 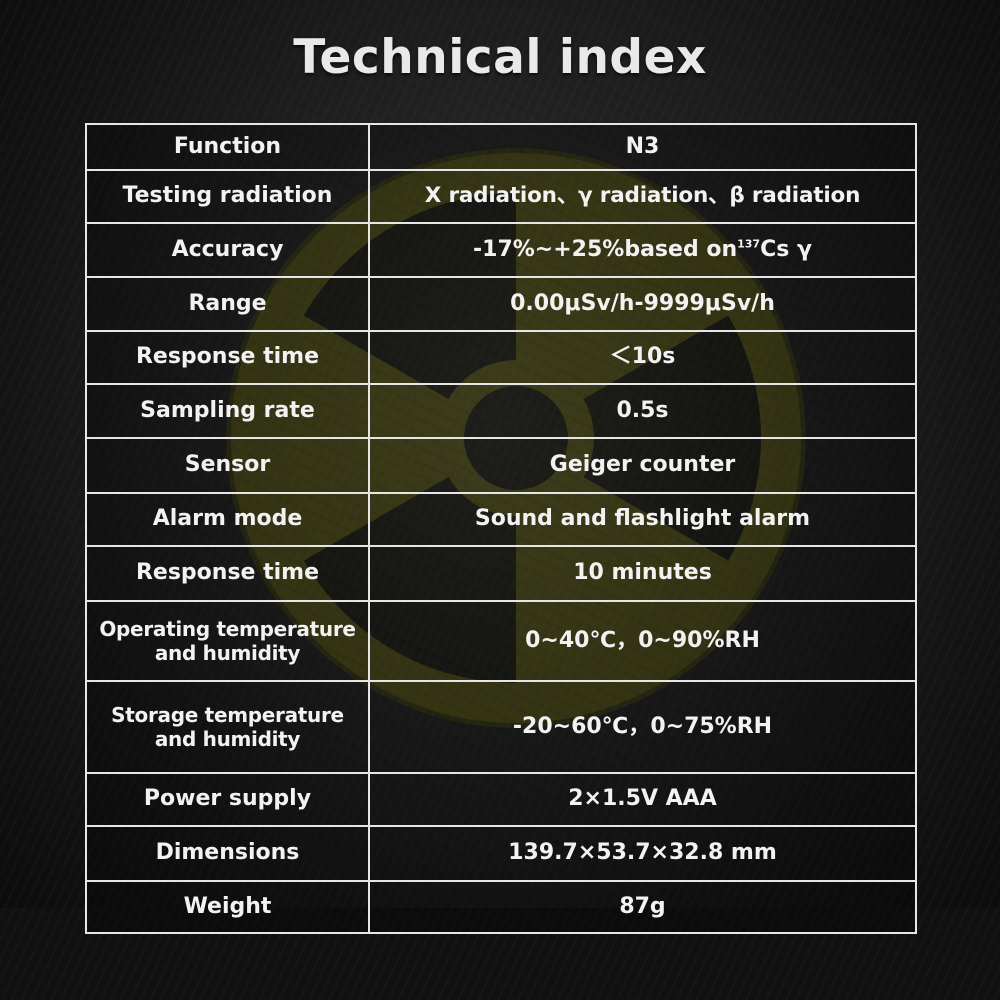 I want to click on row-label: Storage temperature and humidity, so click(x=227, y=727).